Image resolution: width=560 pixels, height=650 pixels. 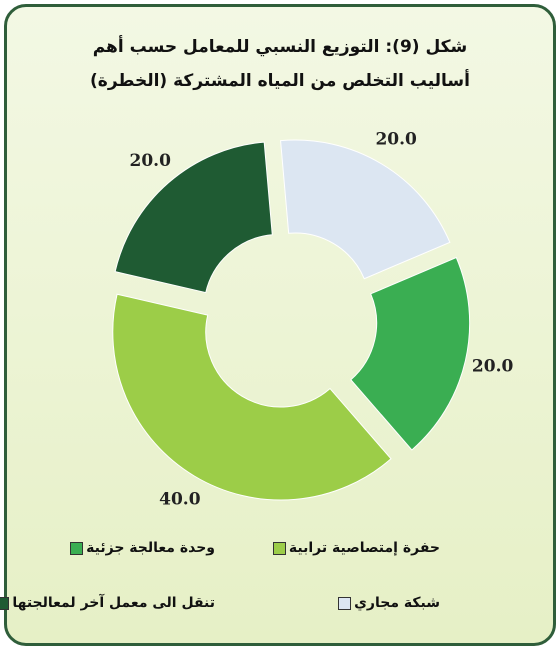 I want to click on legend-item: وحدة معالجة جزئية, so click(x=142, y=548).